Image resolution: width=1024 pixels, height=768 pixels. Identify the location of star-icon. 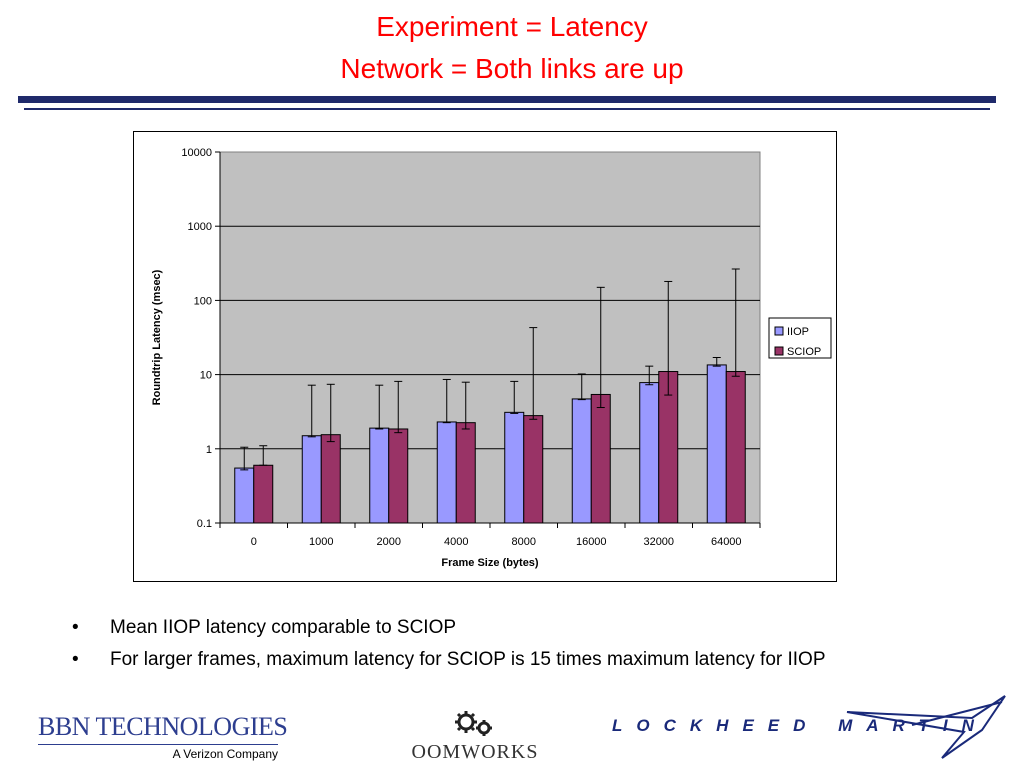
(926, 727).